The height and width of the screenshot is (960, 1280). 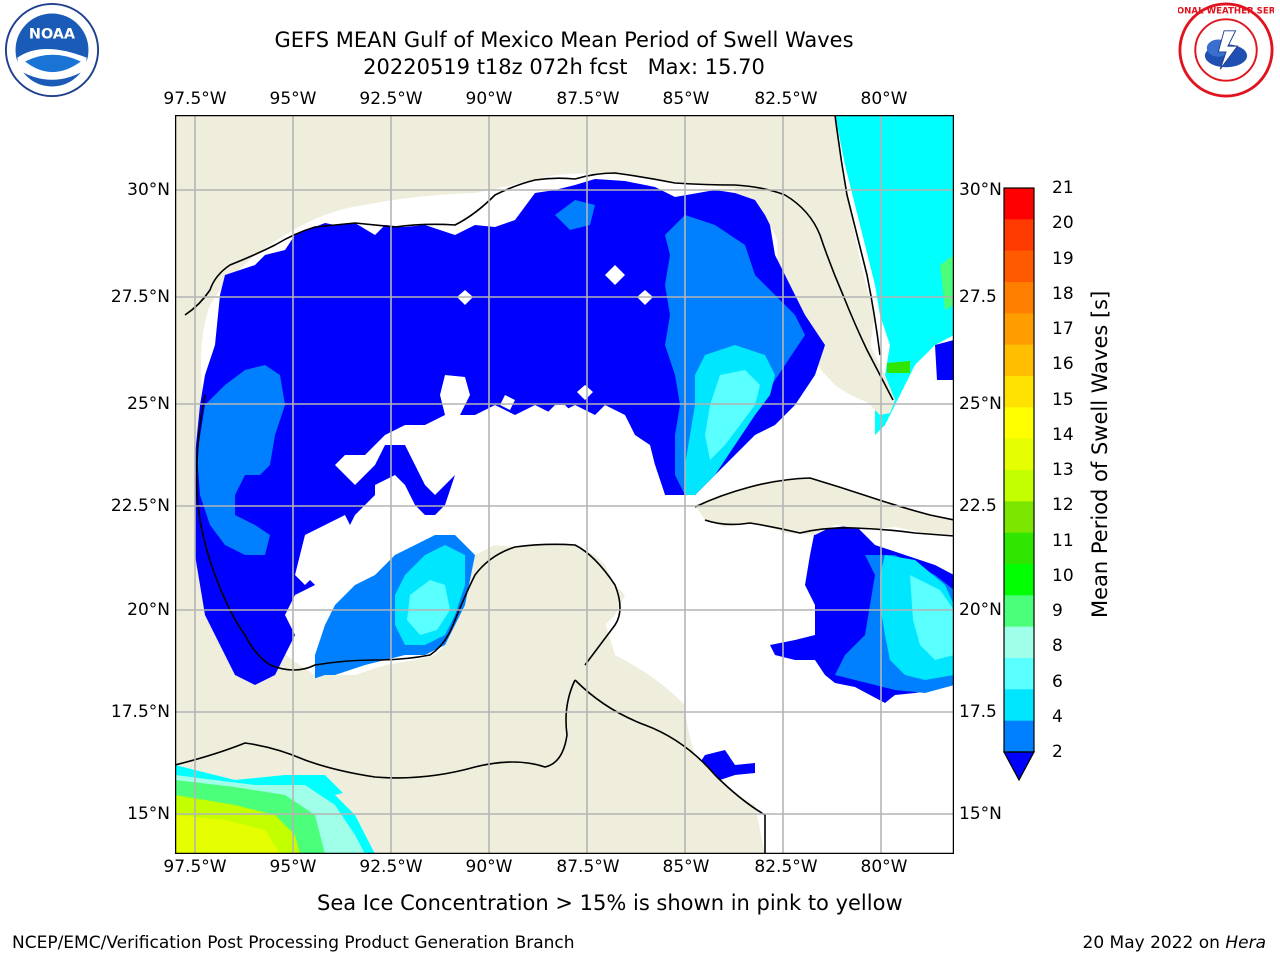 I want to click on lat-label-left: 15°N, so click(x=148, y=814).